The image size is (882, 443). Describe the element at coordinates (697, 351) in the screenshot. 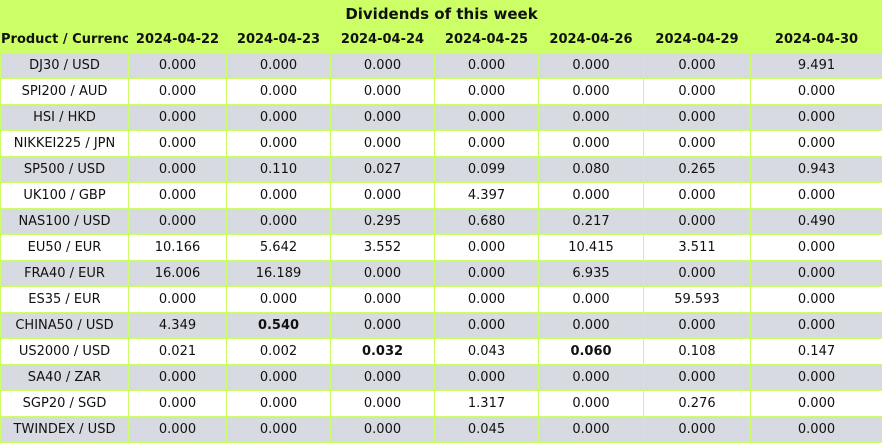

I see `value-cell: 0.108` at that location.